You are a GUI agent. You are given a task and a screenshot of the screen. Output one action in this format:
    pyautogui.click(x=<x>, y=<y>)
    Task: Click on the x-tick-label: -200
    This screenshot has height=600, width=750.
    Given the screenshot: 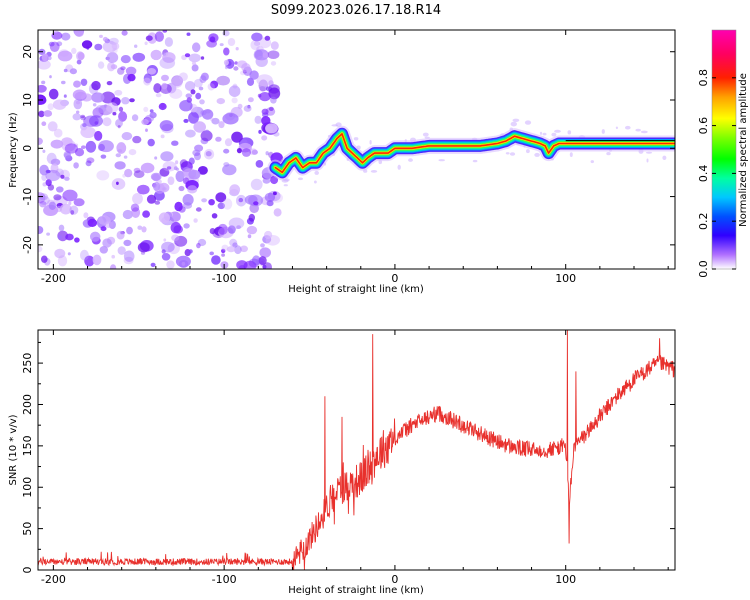 What is the action you would take?
    pyautogui.click(x=53, y=278)
    